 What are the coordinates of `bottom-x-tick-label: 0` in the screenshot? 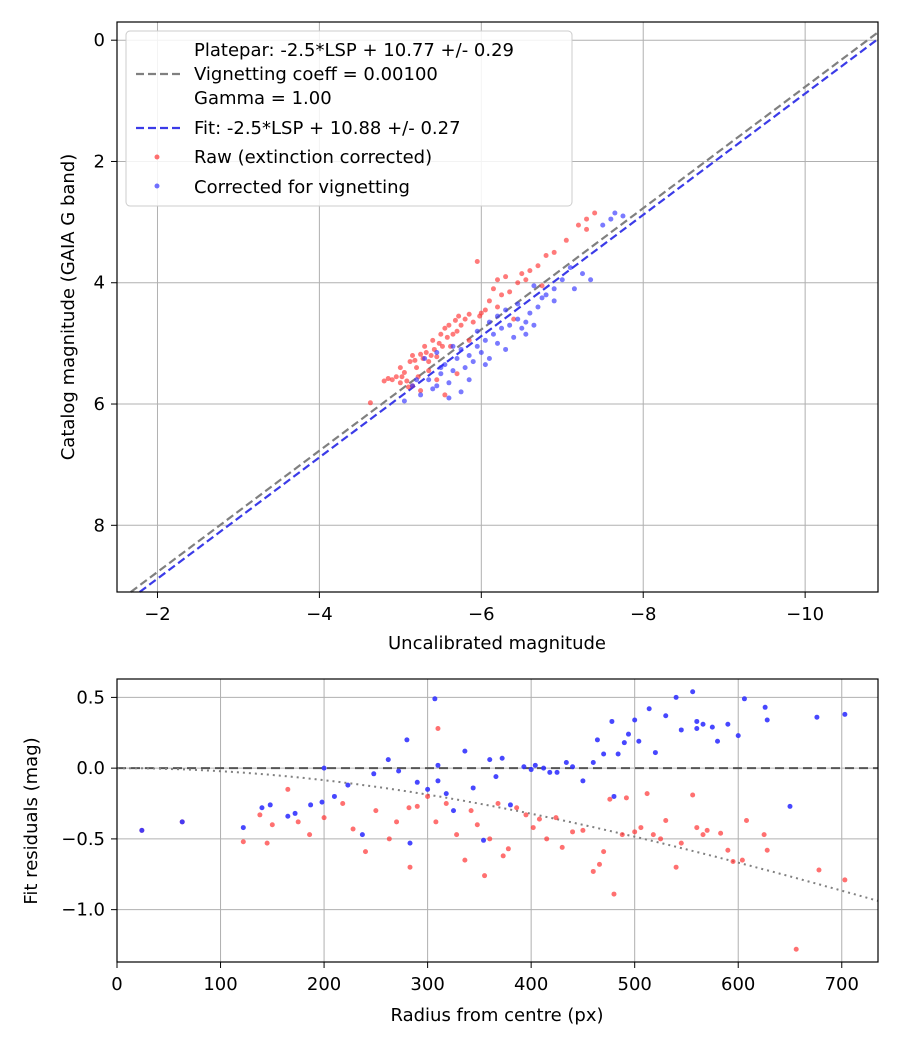 It's located at (116, 984).